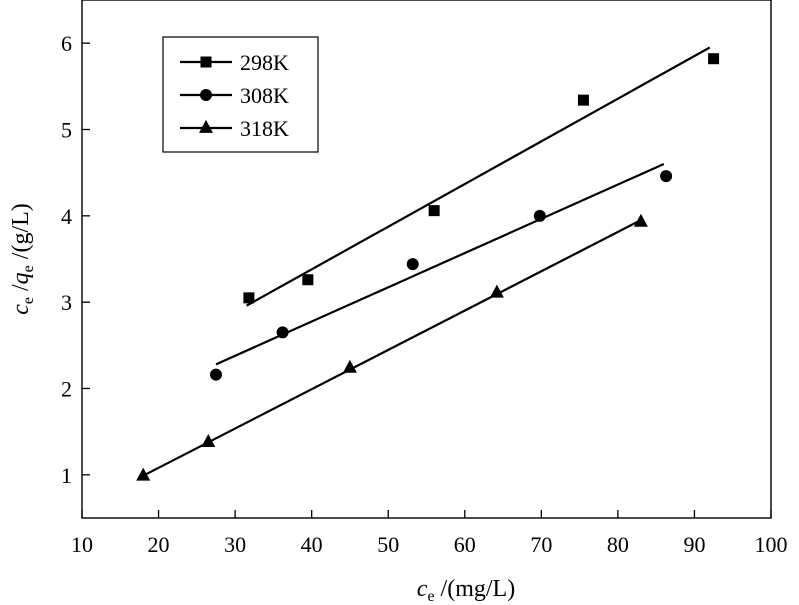  Describe the element at coordinates (312, 544) in the screenshot. I see `x-tick-label: 40` at that location.